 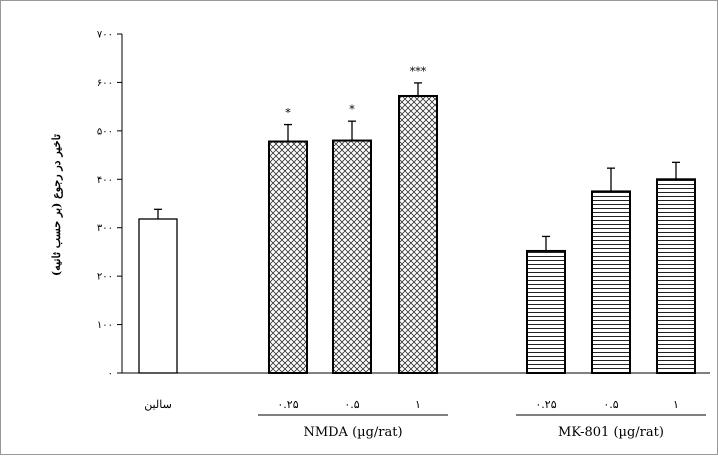 What do you see at coordinates (611, 432) in the screenshot?
I see `group-label: MK-801 (µg/rat)` at bounding box center [611, 432].